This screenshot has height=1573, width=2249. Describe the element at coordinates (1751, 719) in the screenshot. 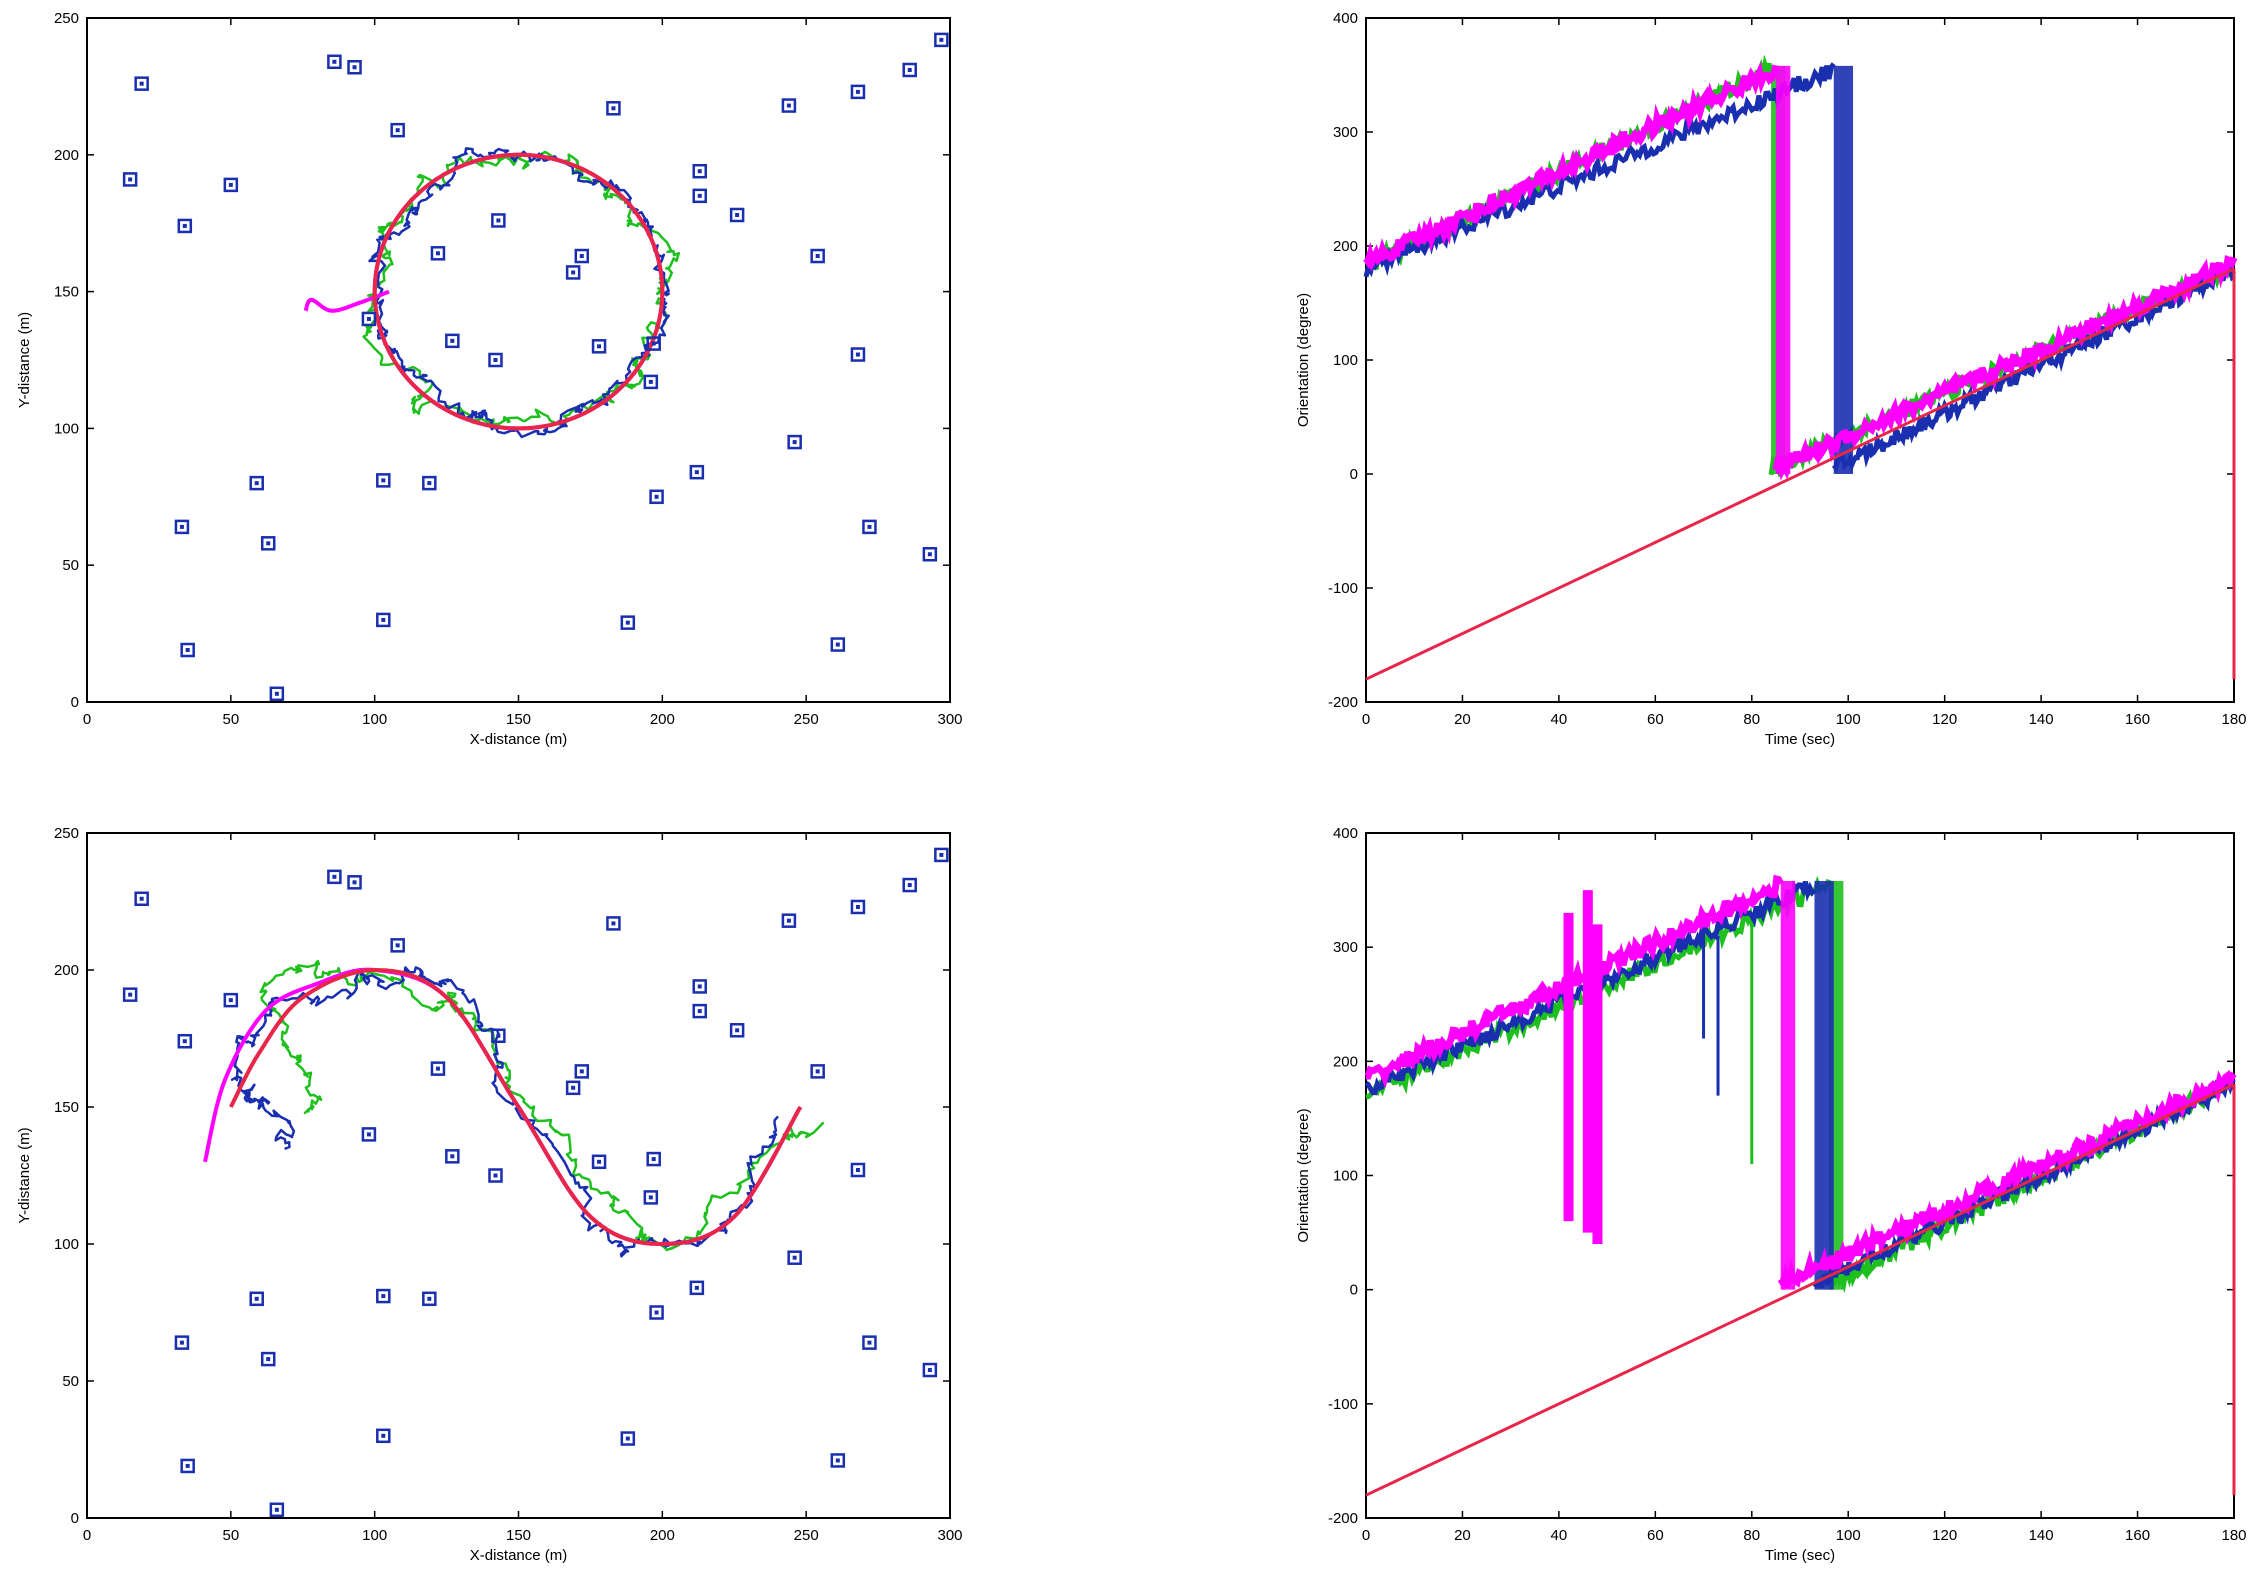

I see `x-tick-label: 80` at that location.